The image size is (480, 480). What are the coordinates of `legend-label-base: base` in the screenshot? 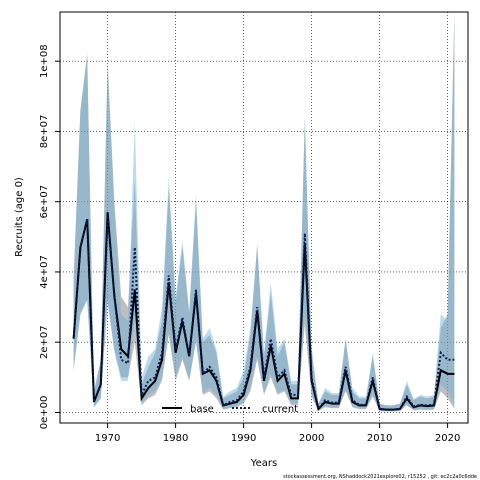 It's located at (202, 409).